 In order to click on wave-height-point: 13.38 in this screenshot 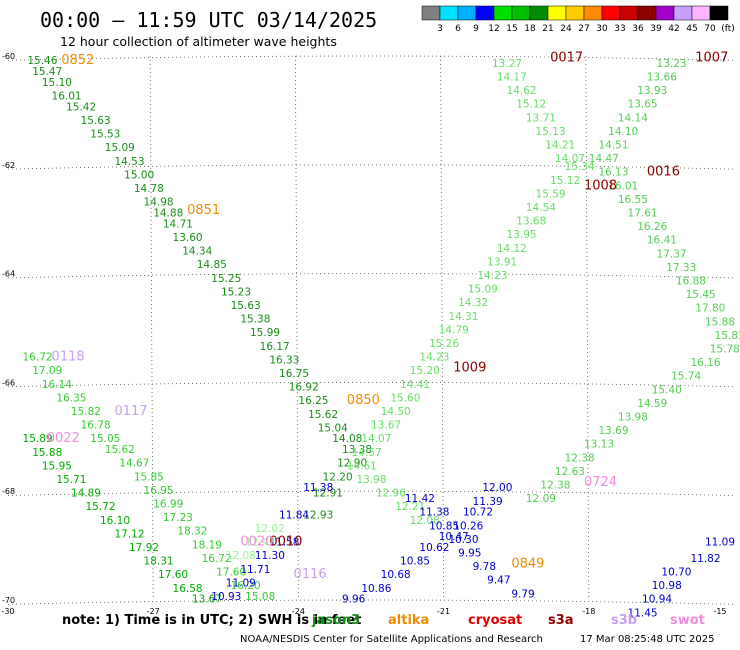, I will do `click(357, 450)`.